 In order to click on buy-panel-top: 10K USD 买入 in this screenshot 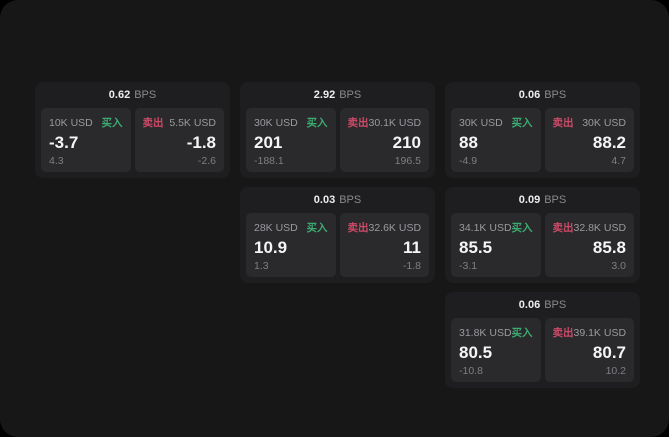, I will do `click(86, 122)`.